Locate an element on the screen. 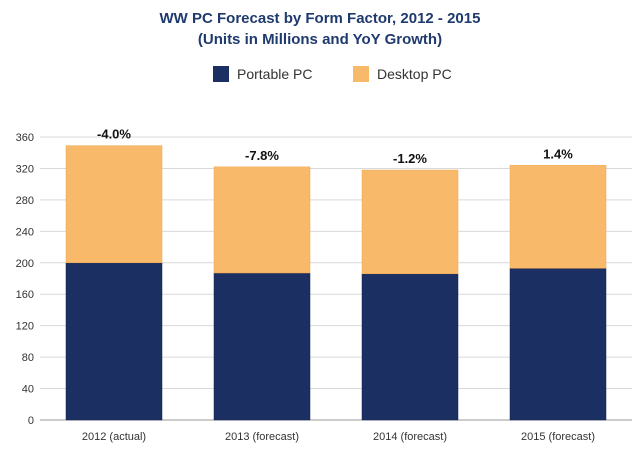  legend-item-portable: Portable PC is located at coordinates (262, 74).